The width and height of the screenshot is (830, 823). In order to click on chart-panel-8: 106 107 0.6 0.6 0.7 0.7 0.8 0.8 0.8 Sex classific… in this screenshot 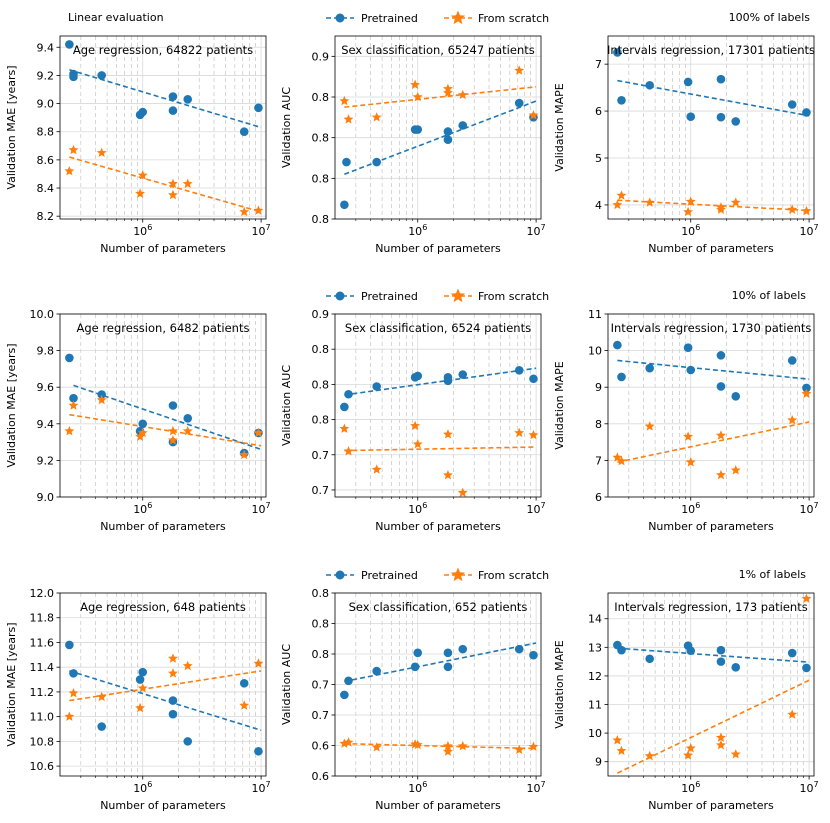, I will do `click(413, 699)`.